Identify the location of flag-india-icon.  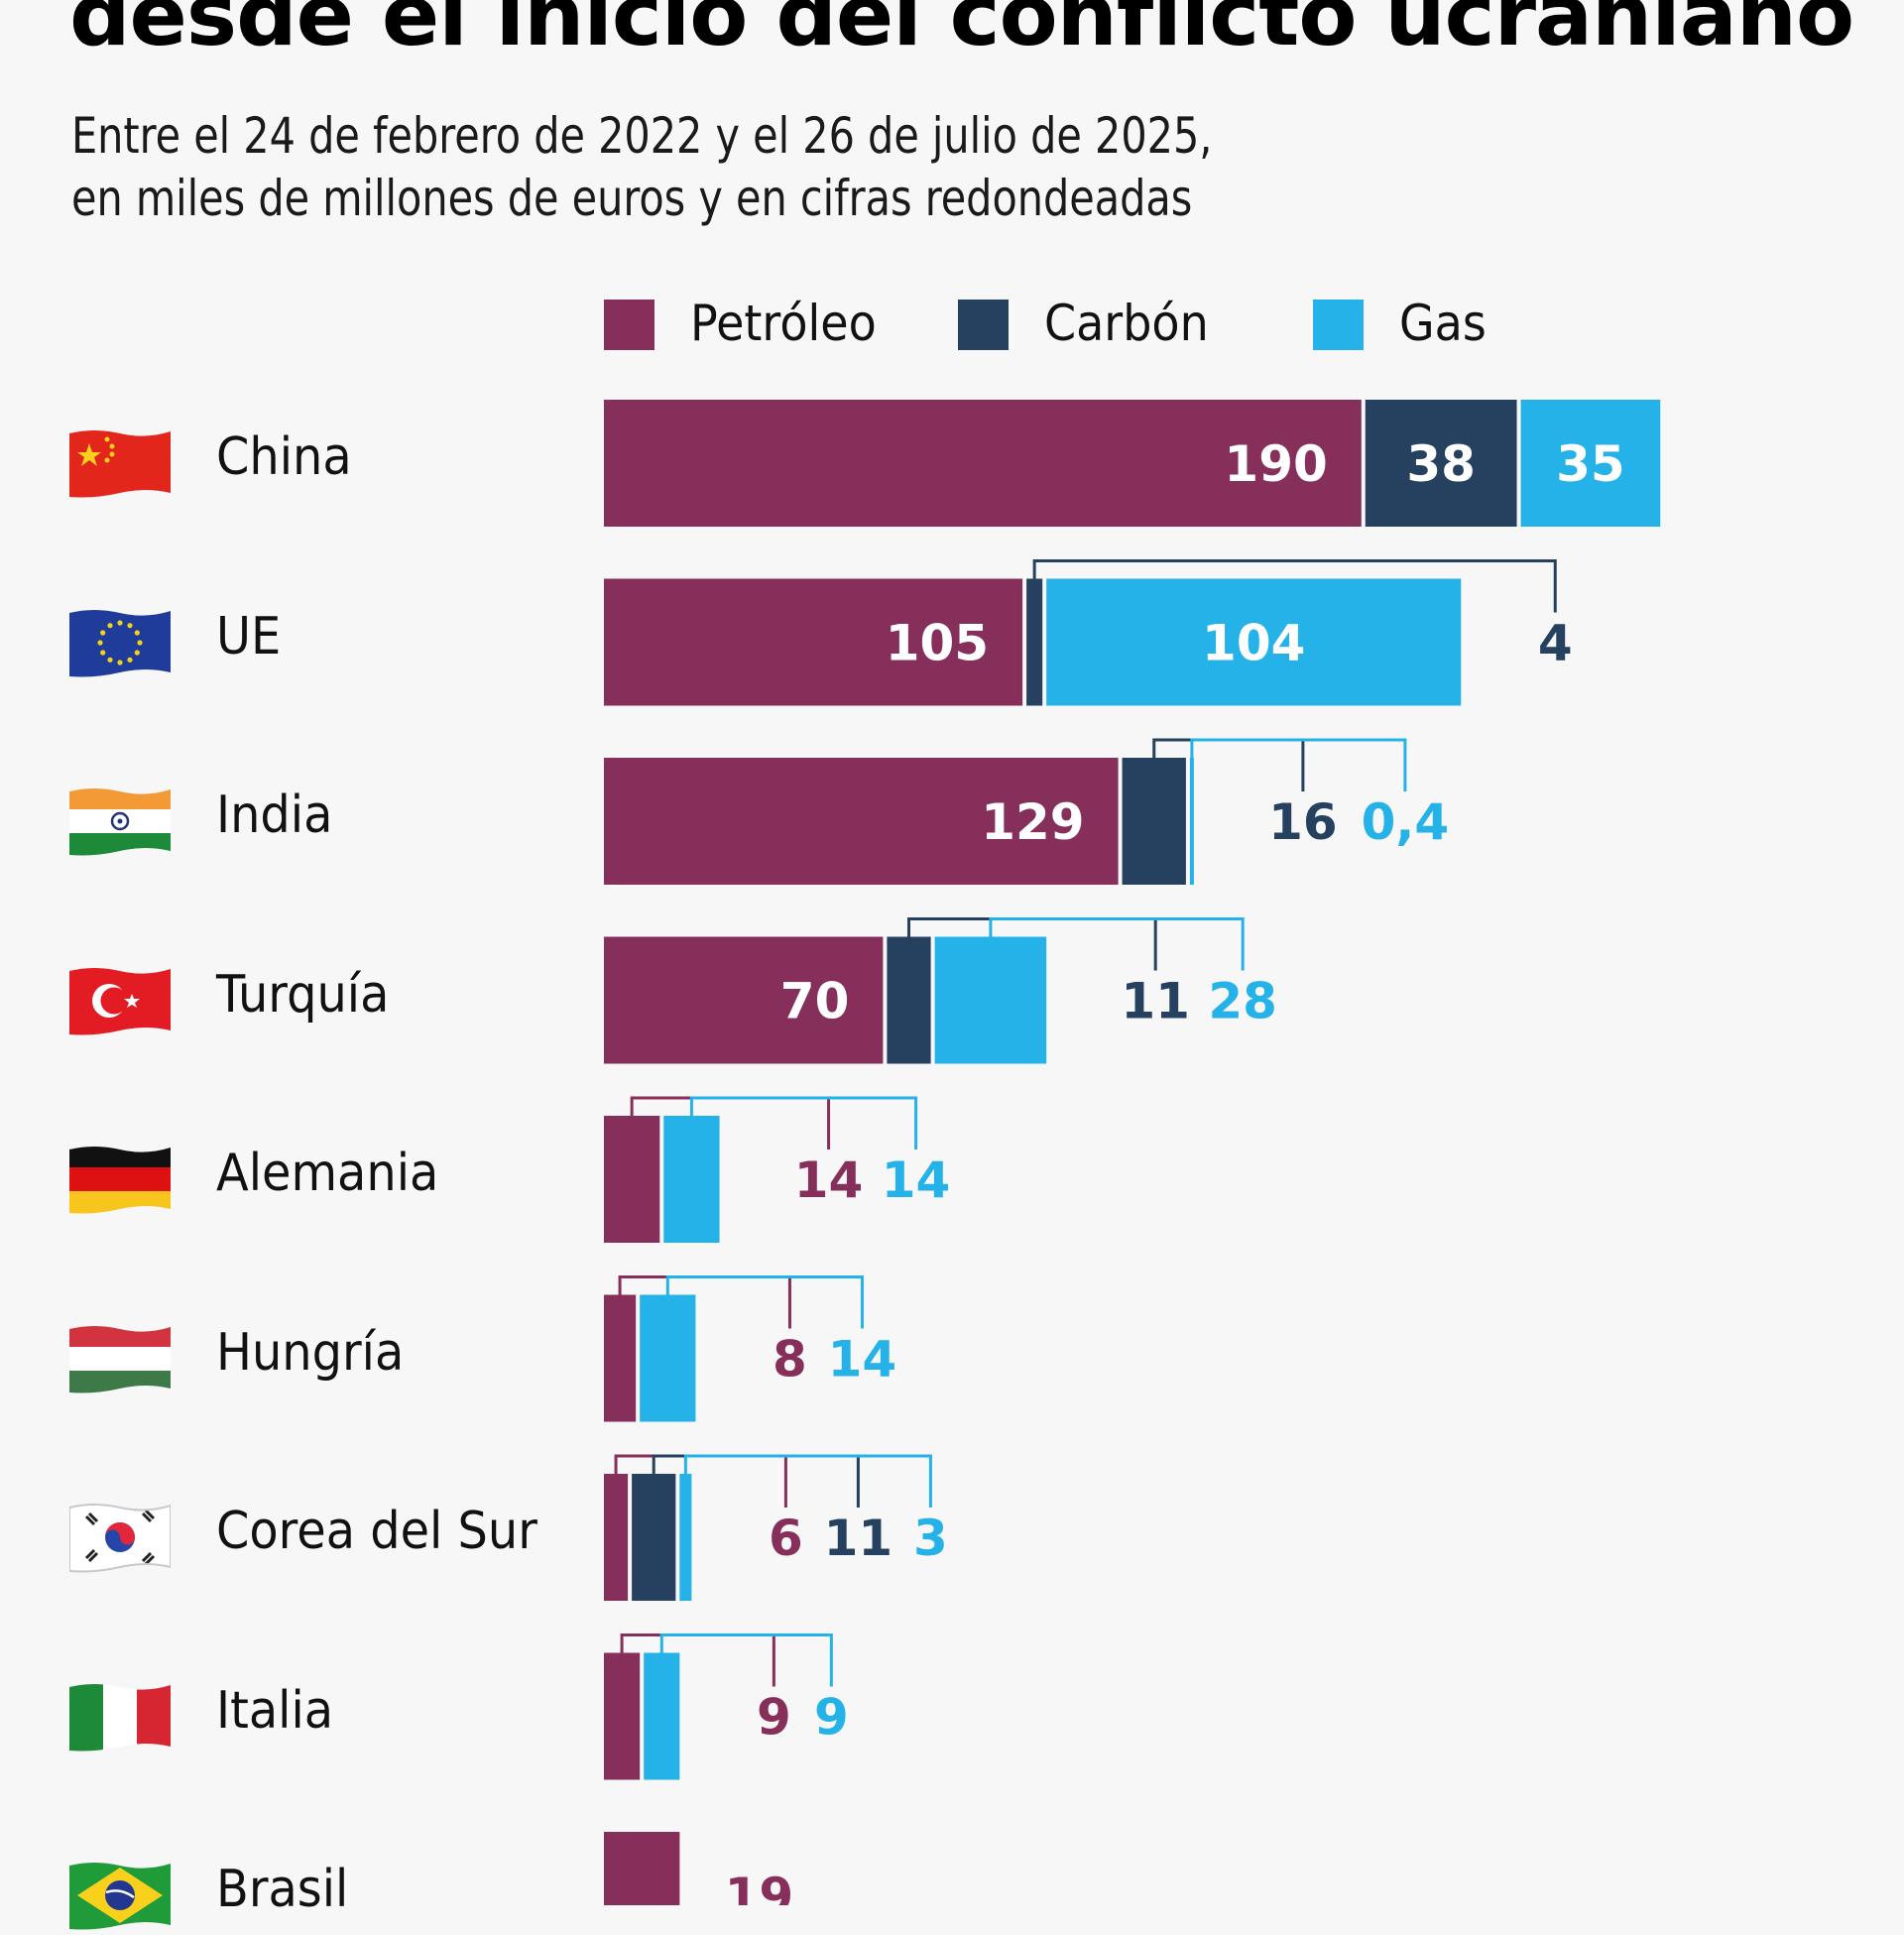
(120, 822).